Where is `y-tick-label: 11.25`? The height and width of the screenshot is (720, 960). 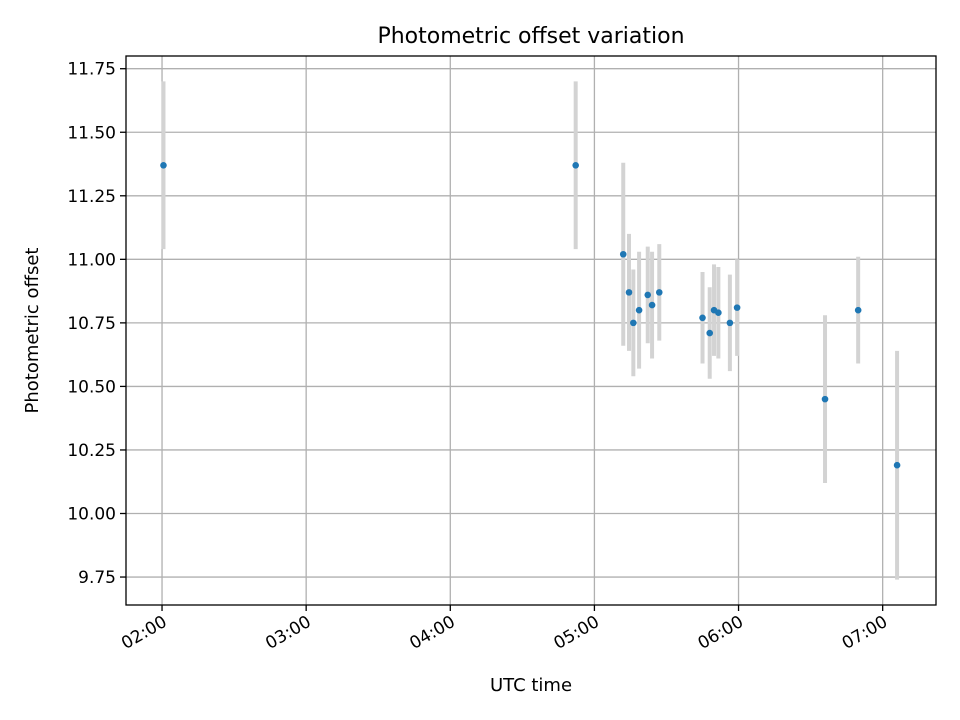
y-tick-label: 11.25 is located at coordinates (91, 197).